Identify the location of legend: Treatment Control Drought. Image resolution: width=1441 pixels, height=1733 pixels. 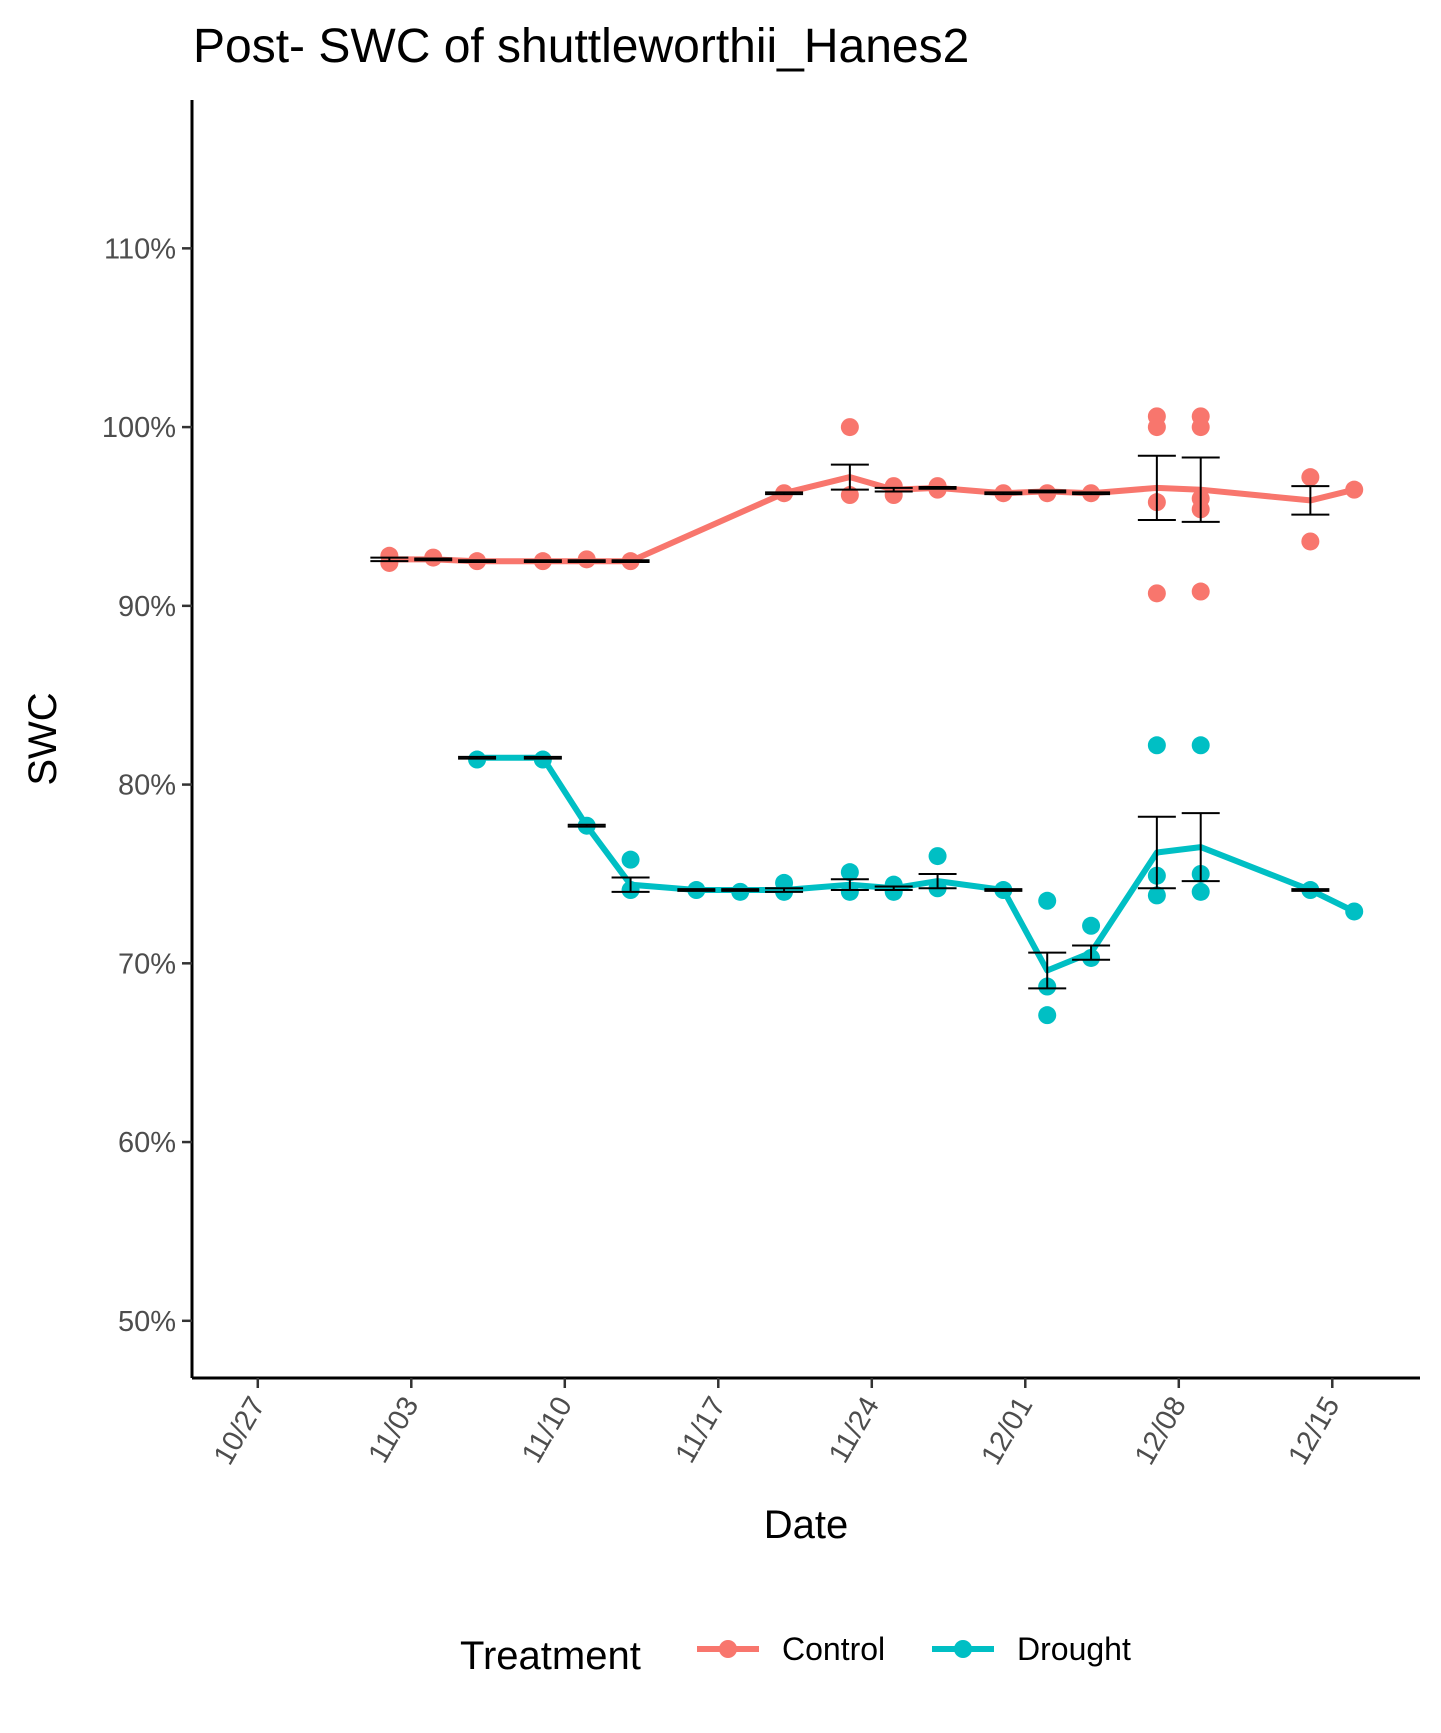
(795, 1654).